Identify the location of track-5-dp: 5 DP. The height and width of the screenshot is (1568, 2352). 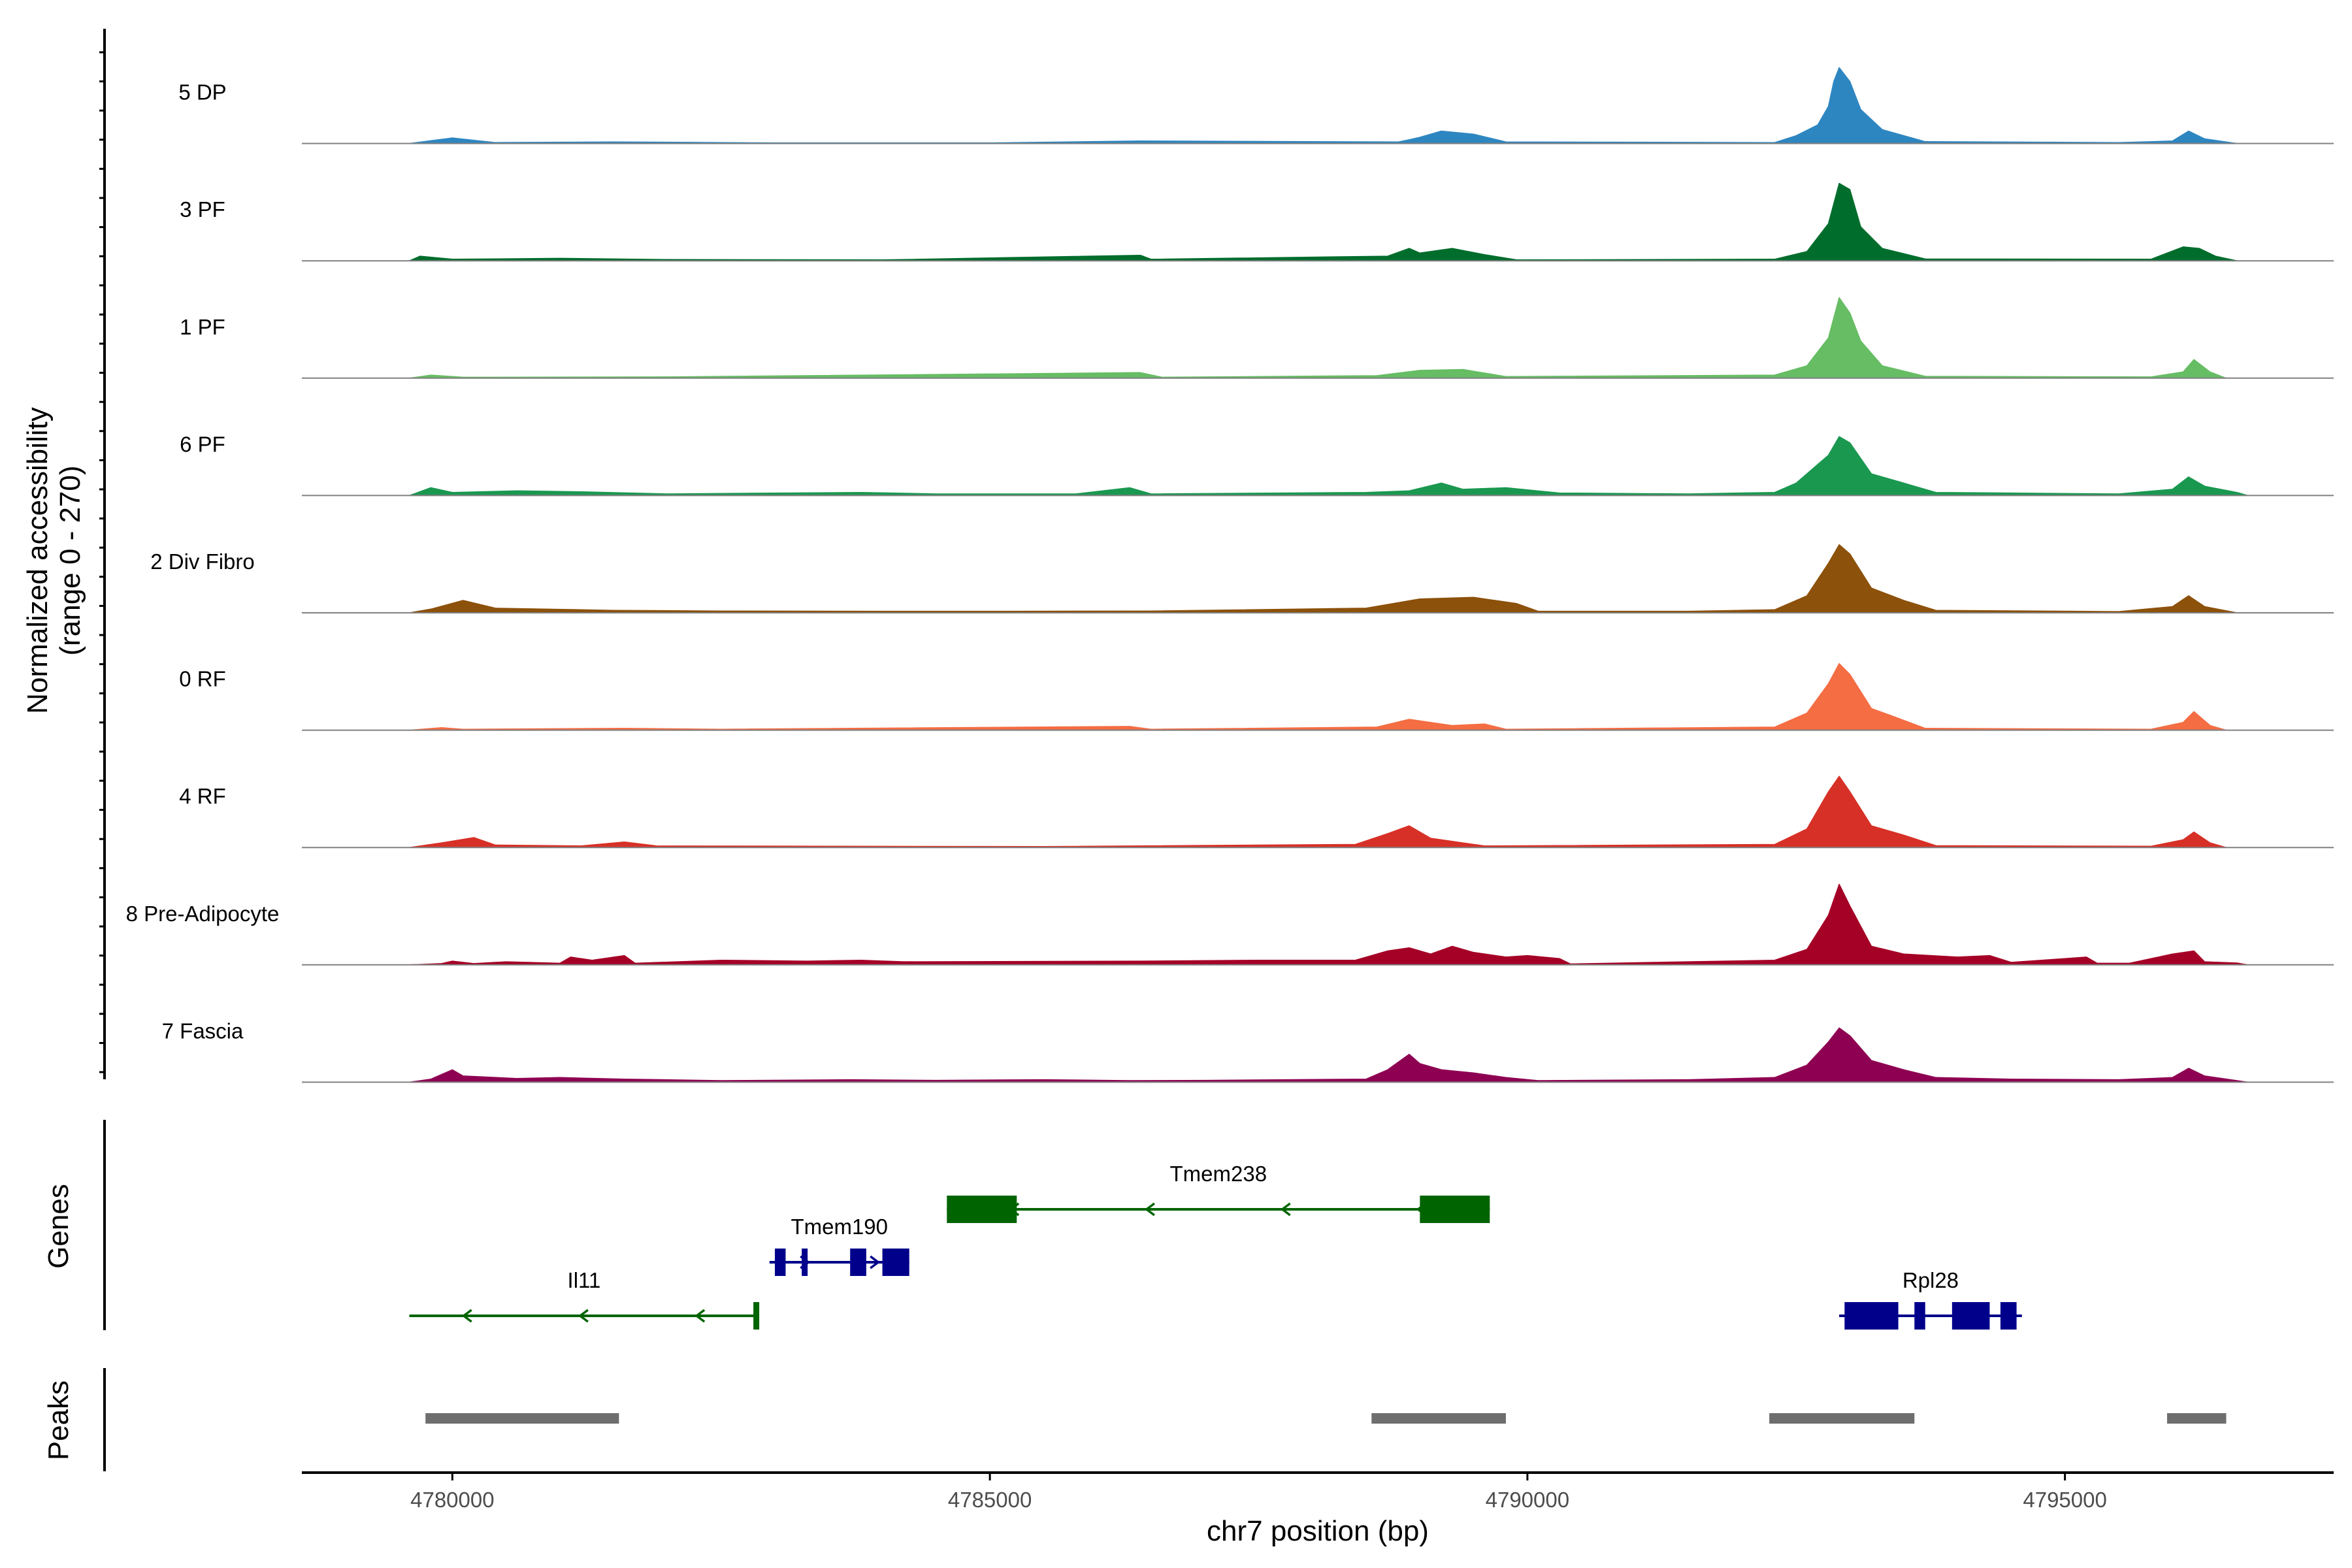
(1256, 105).